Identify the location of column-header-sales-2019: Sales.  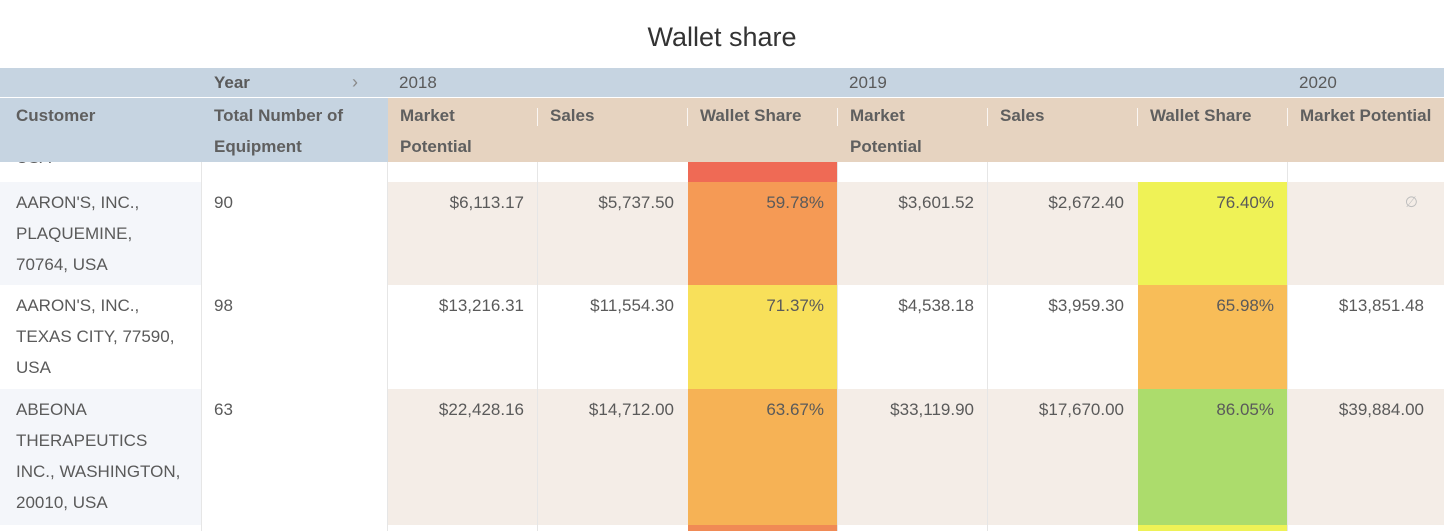
(1022, 115).